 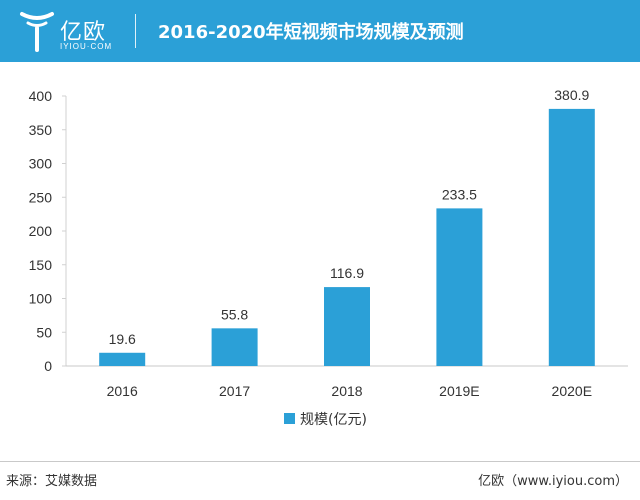 What do you see at coordinates (572, 391) in the screenshot?
I see `x-tick-label: 2020E` at bounding box center [572, 391].